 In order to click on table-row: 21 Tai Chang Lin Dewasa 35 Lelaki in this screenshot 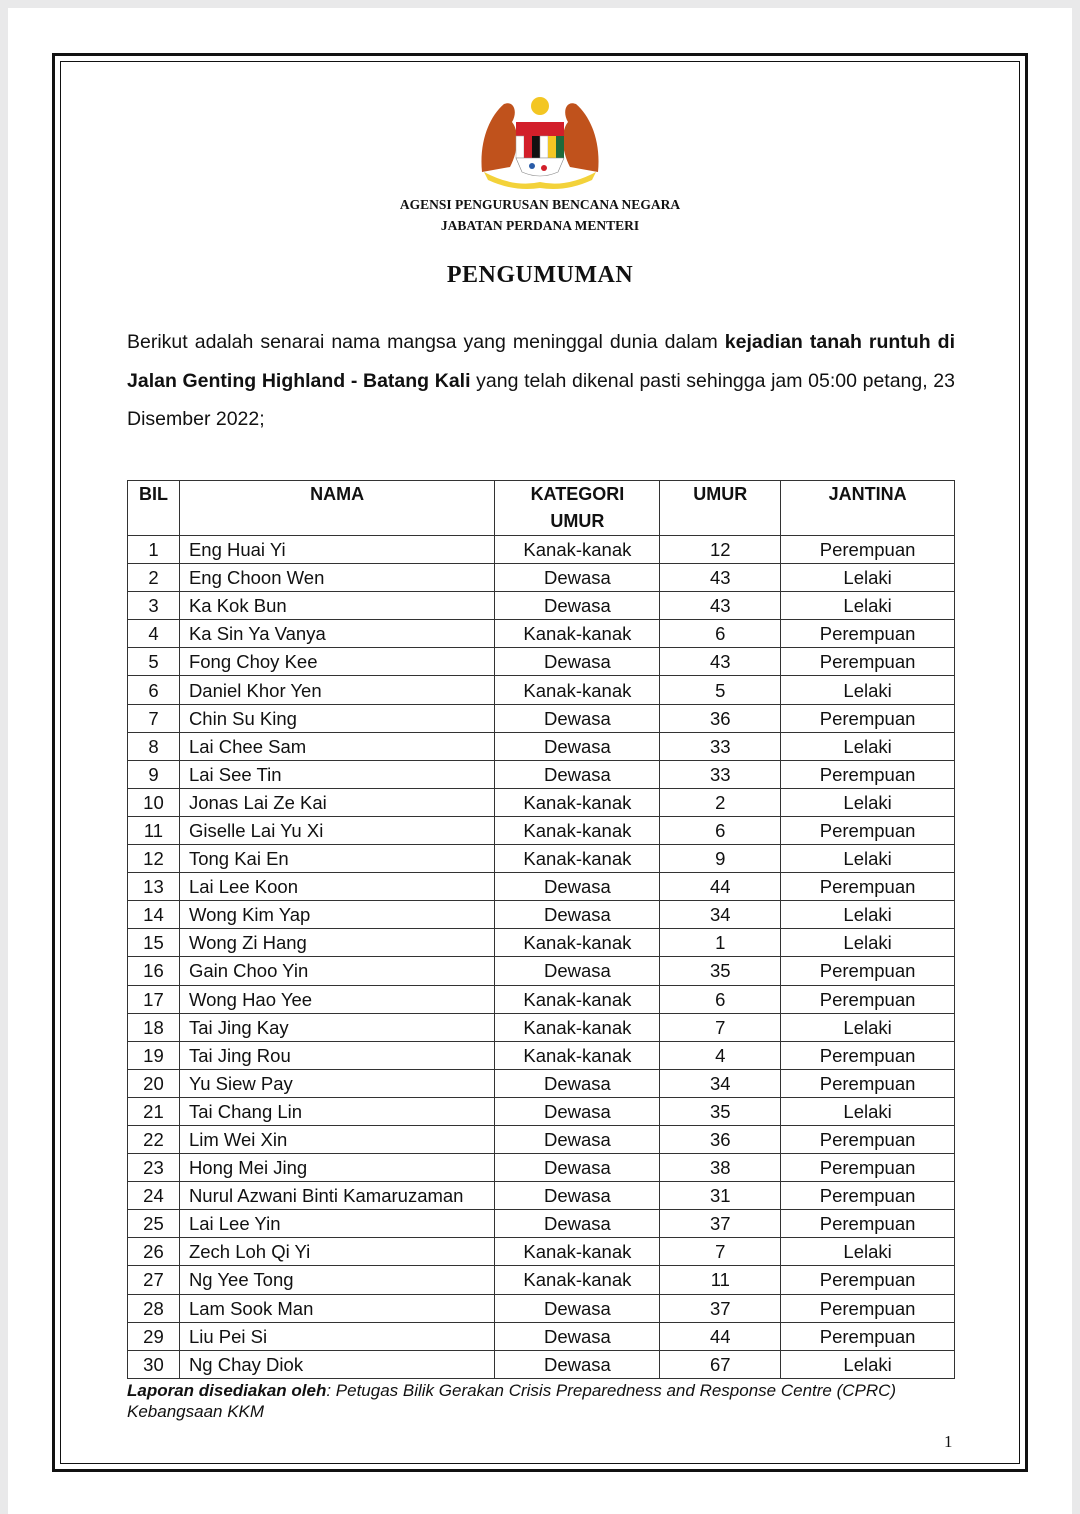, I will do `click(541, 1111)`.